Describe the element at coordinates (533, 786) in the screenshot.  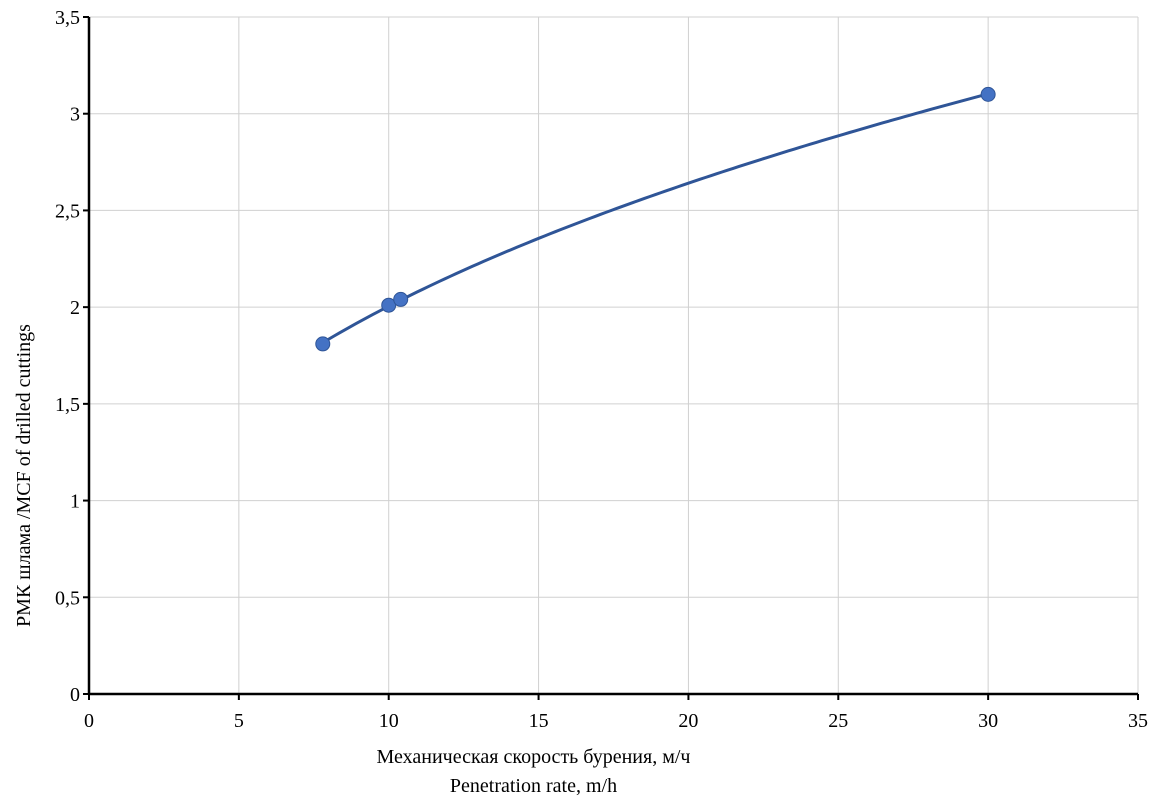
I see `x-axis-title-line-2: Penetration rate, m/h` at that location.